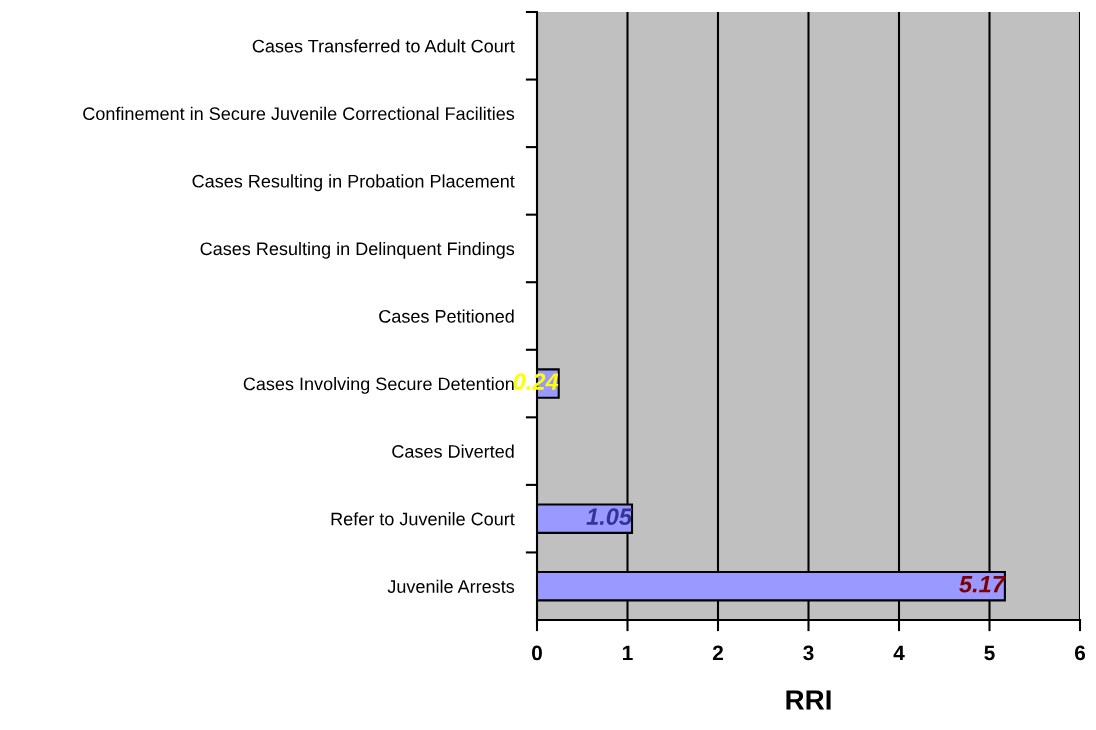  Describe the element at coordinates (537, 653) in the screenshot. I see `x-tick-label: 0` at that location.